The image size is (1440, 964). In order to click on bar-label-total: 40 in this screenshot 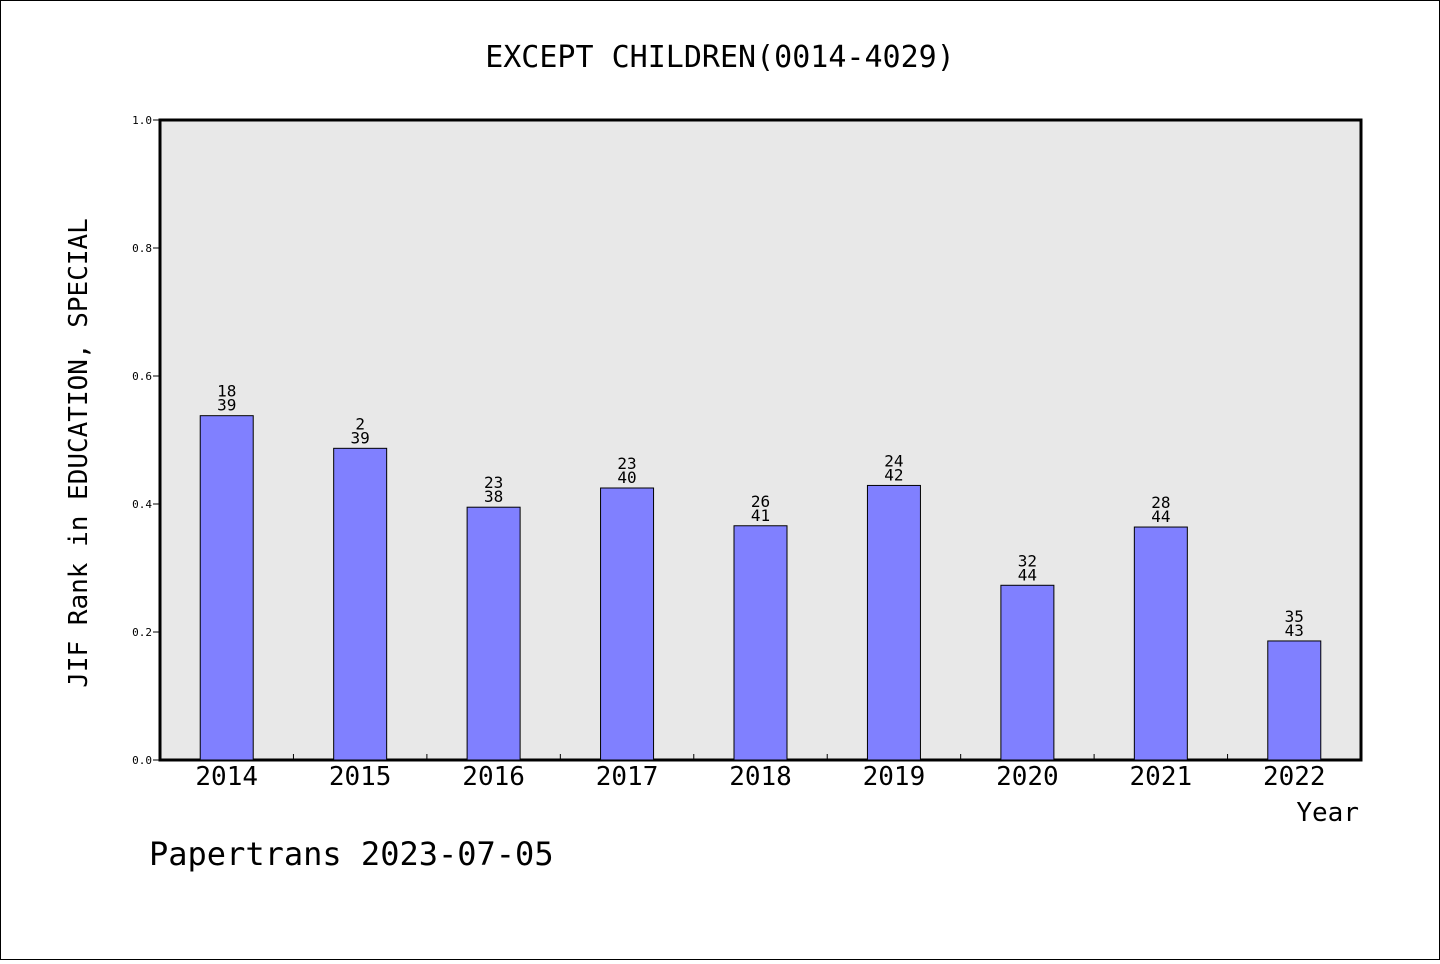, I will do `click(626, 477)`.